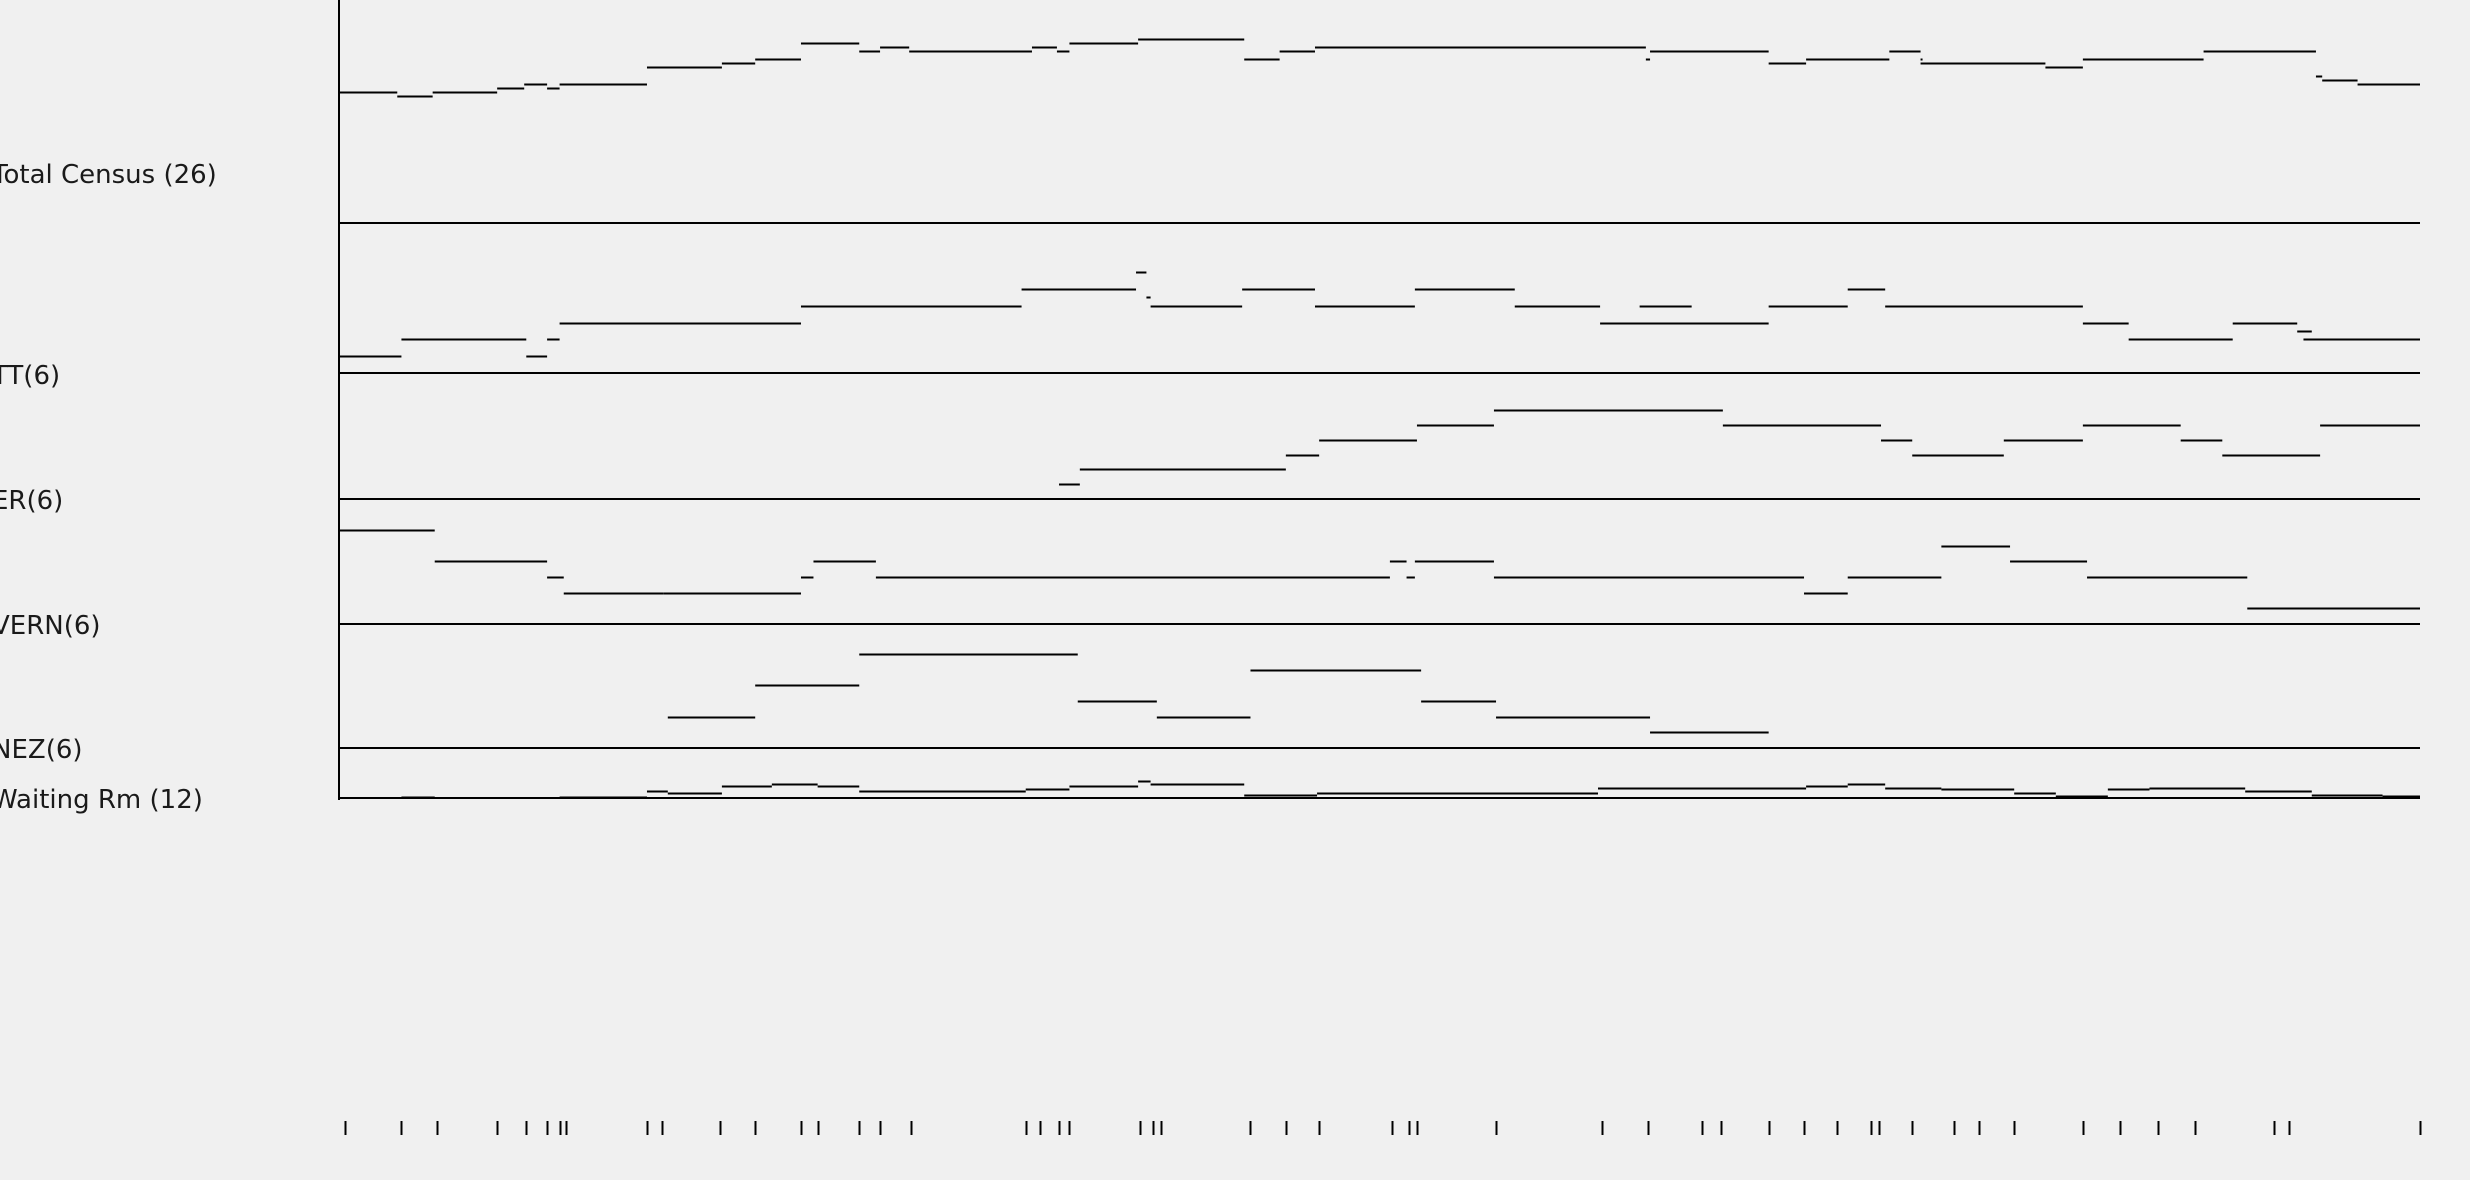  Describe the element at coordinates (1218, 693) in the screenshot. I see `series-nez` at that location.